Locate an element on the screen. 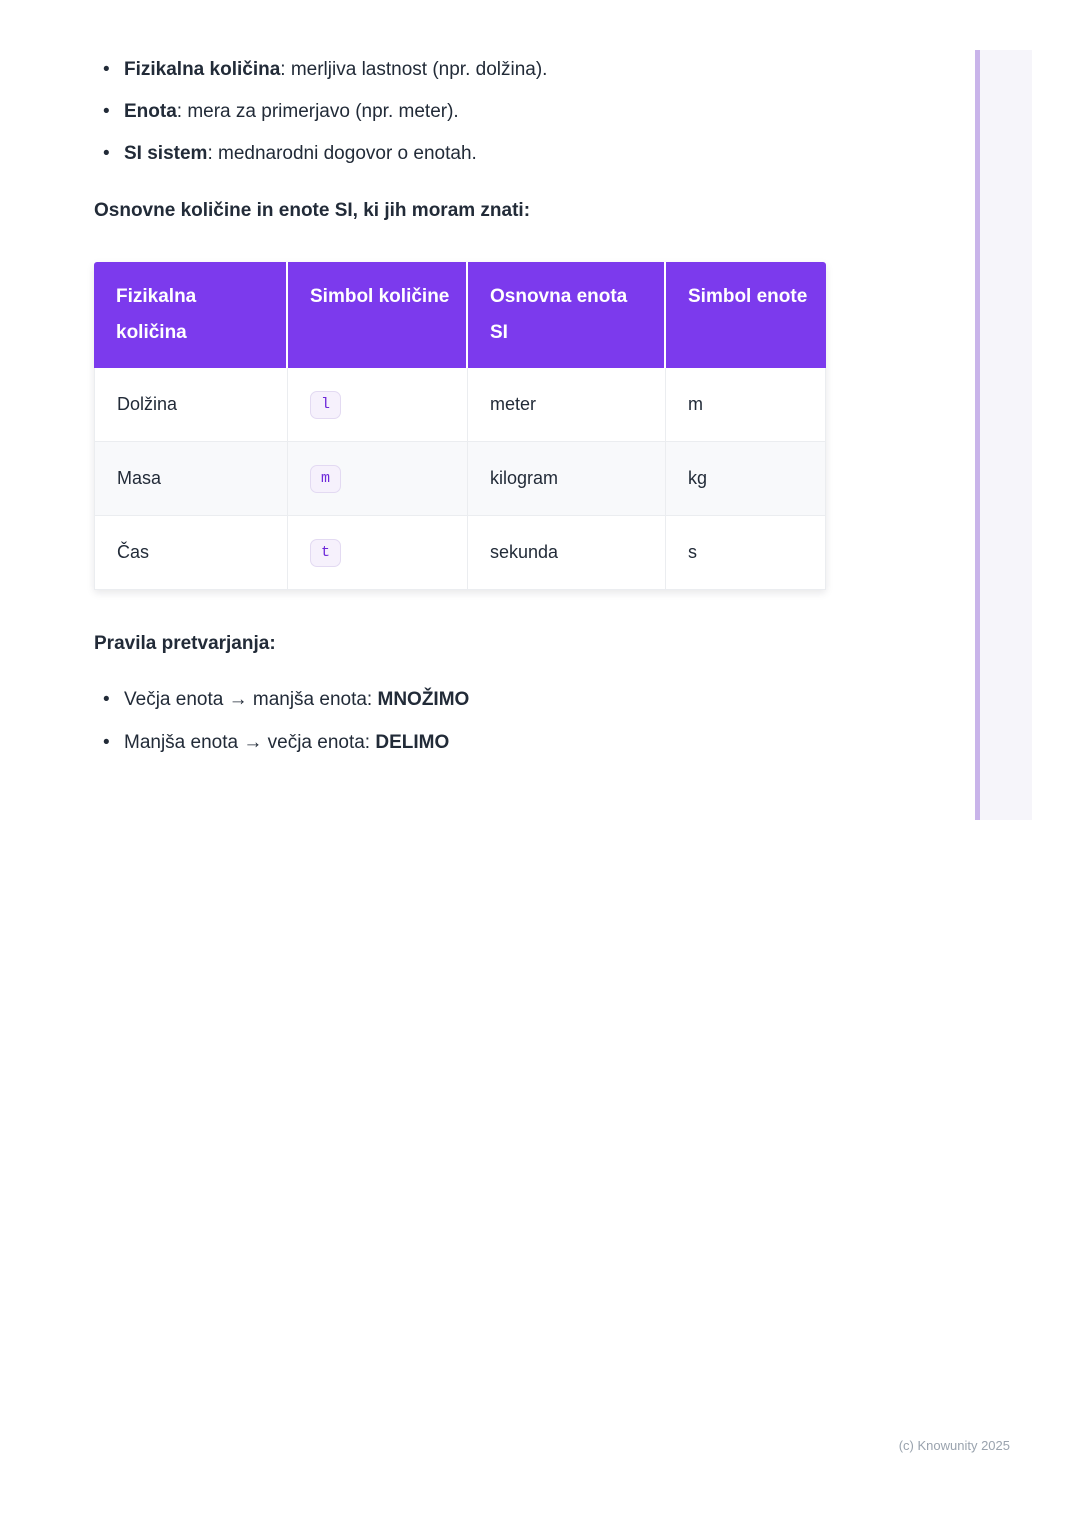 This screenshot has height=1528, width=1080. table-header-base-unit: Osnovna enota SI is located at coordinates (567, 315).